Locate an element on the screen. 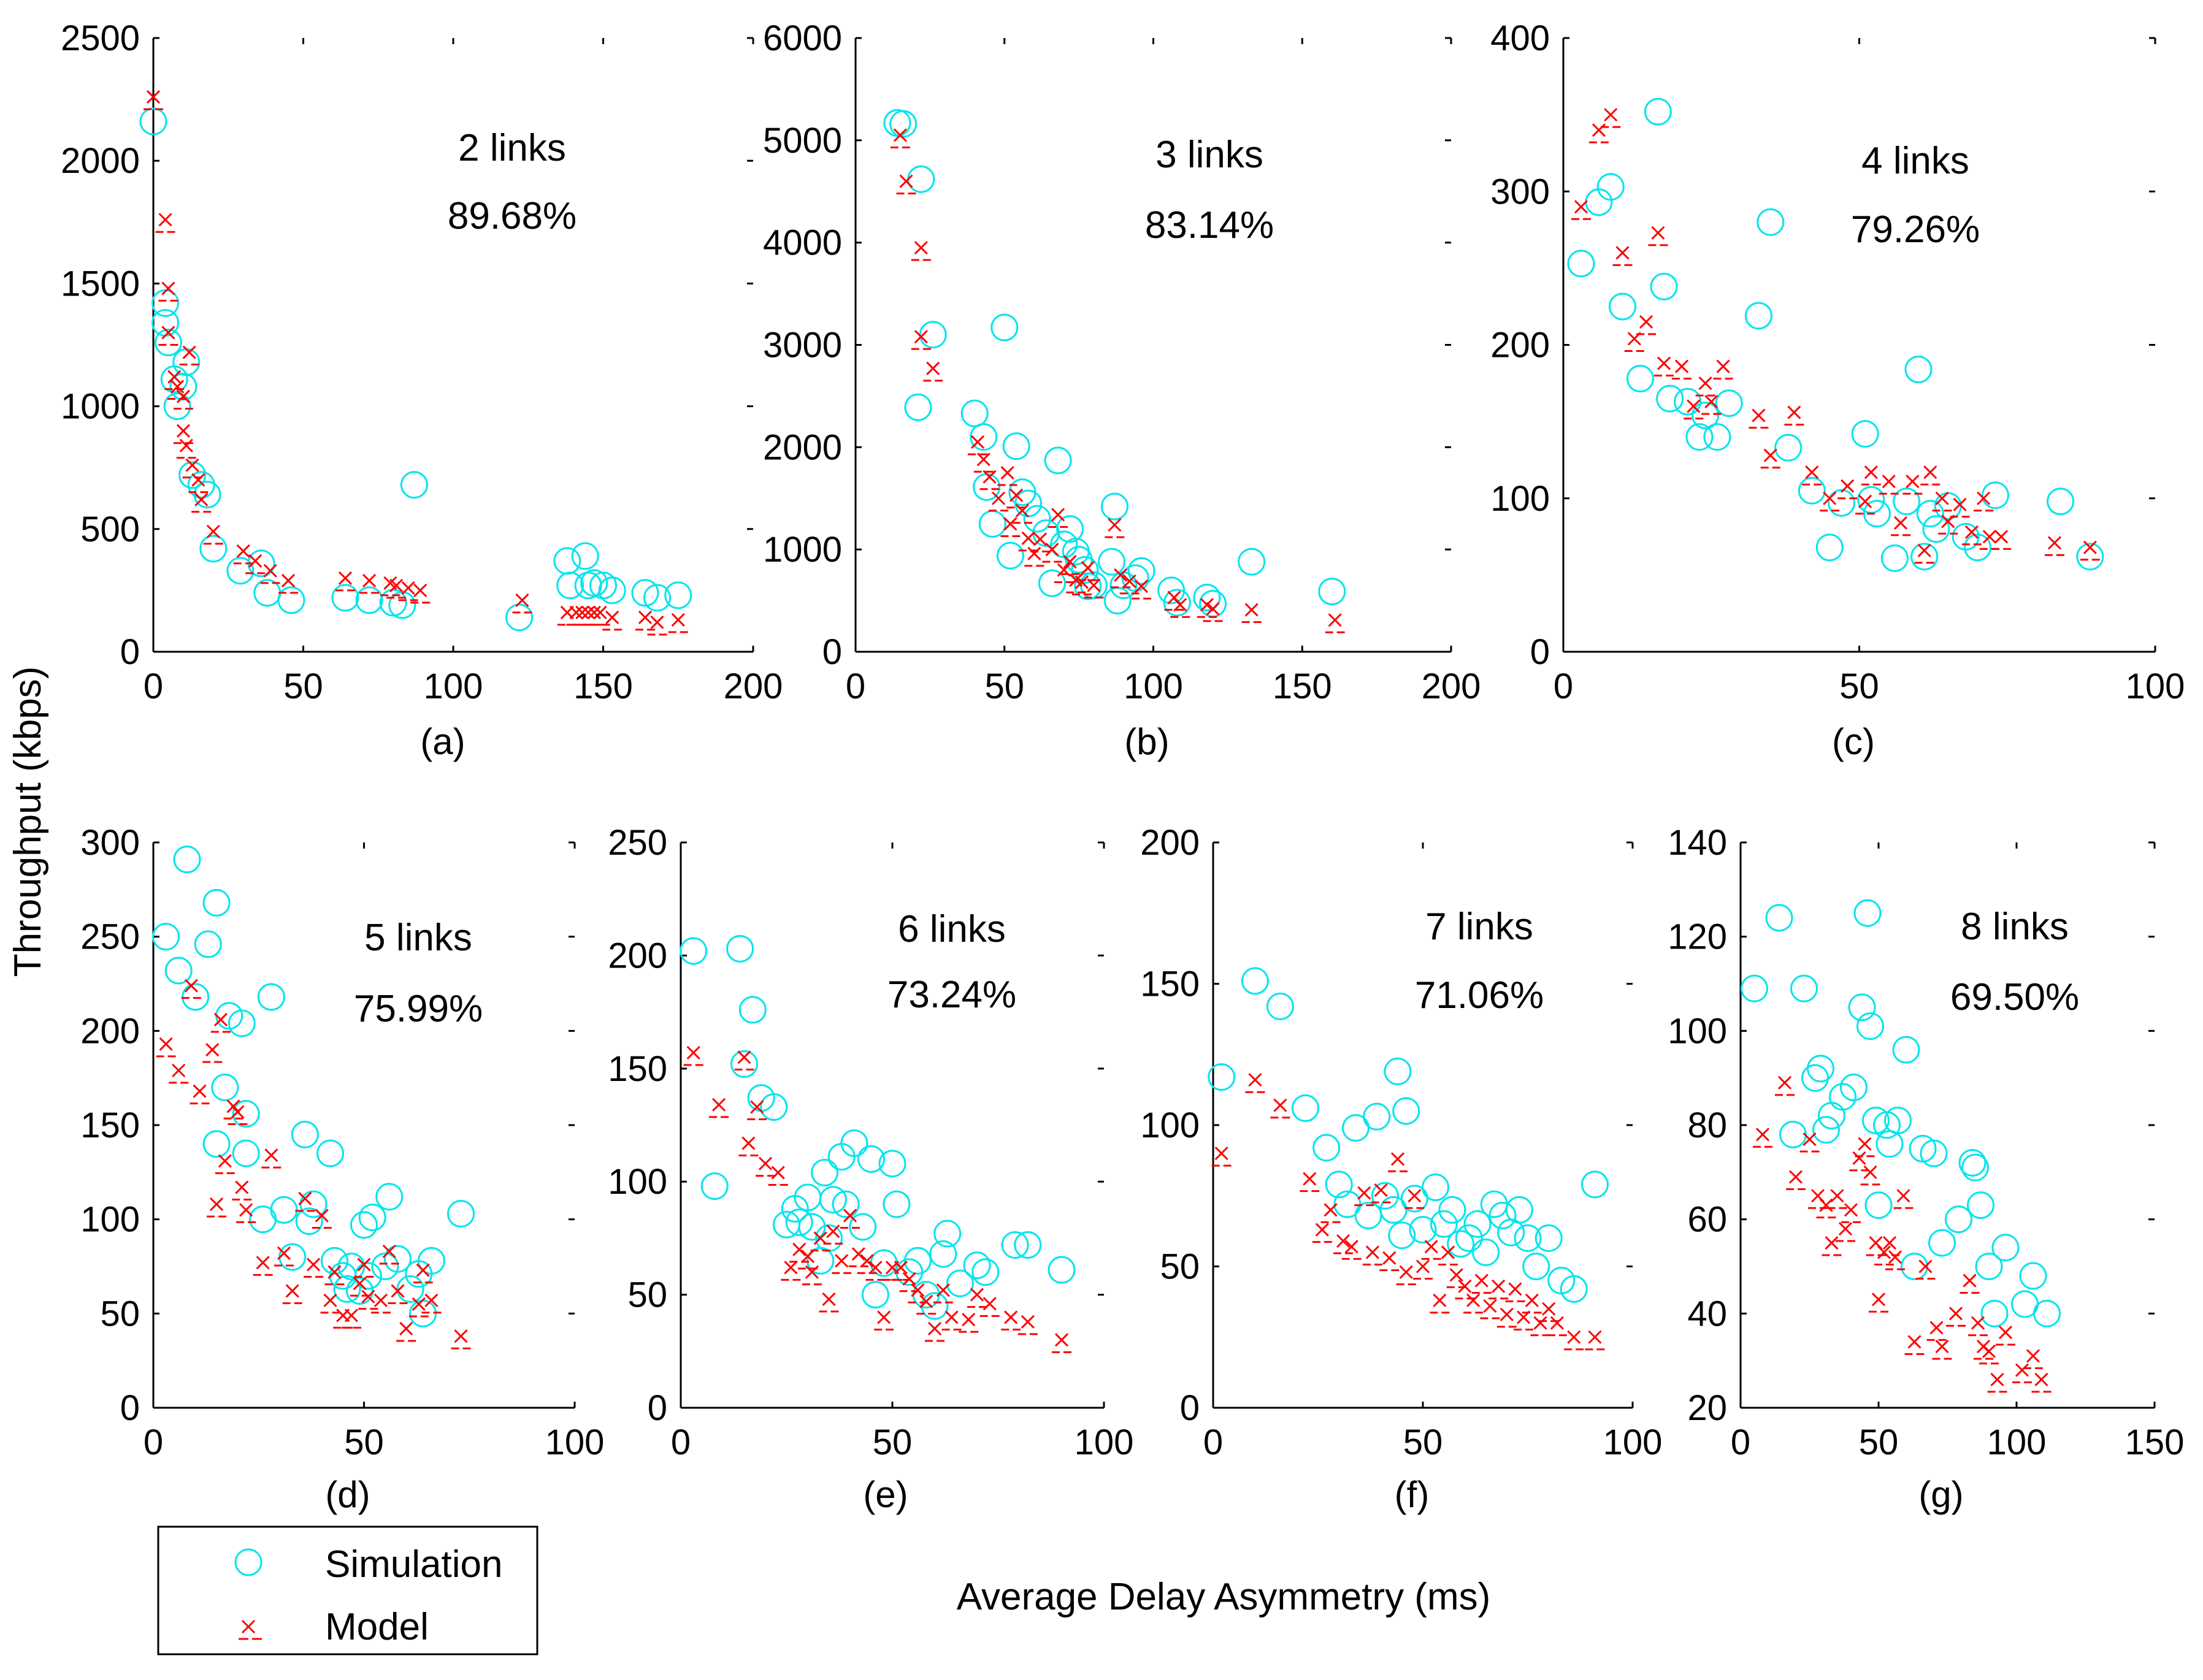 Image resolution: width=2203 pixels, height=1680 pixels. legend-marker-simulation is located at coordinates (248, 1562).